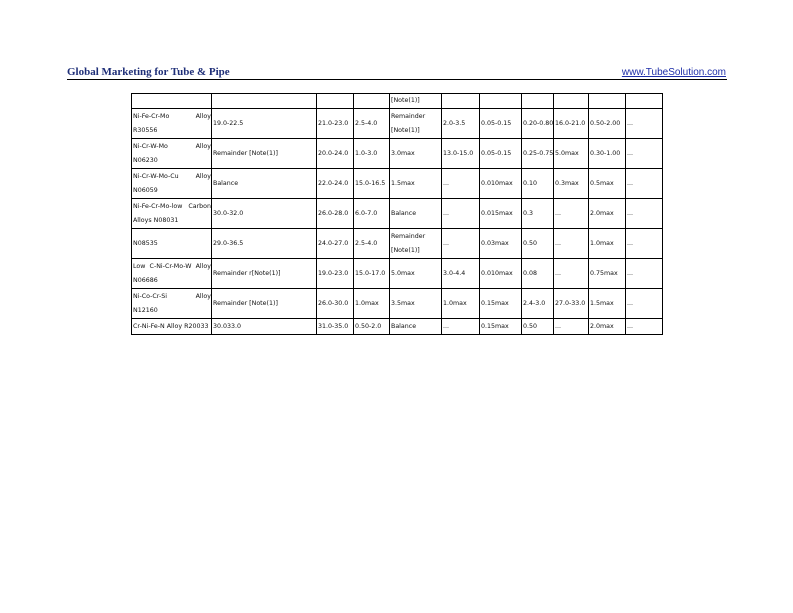 This screenshot has height=613, width=793. I want to click on table-cell: 31.0-35.0, so click(335, 326).